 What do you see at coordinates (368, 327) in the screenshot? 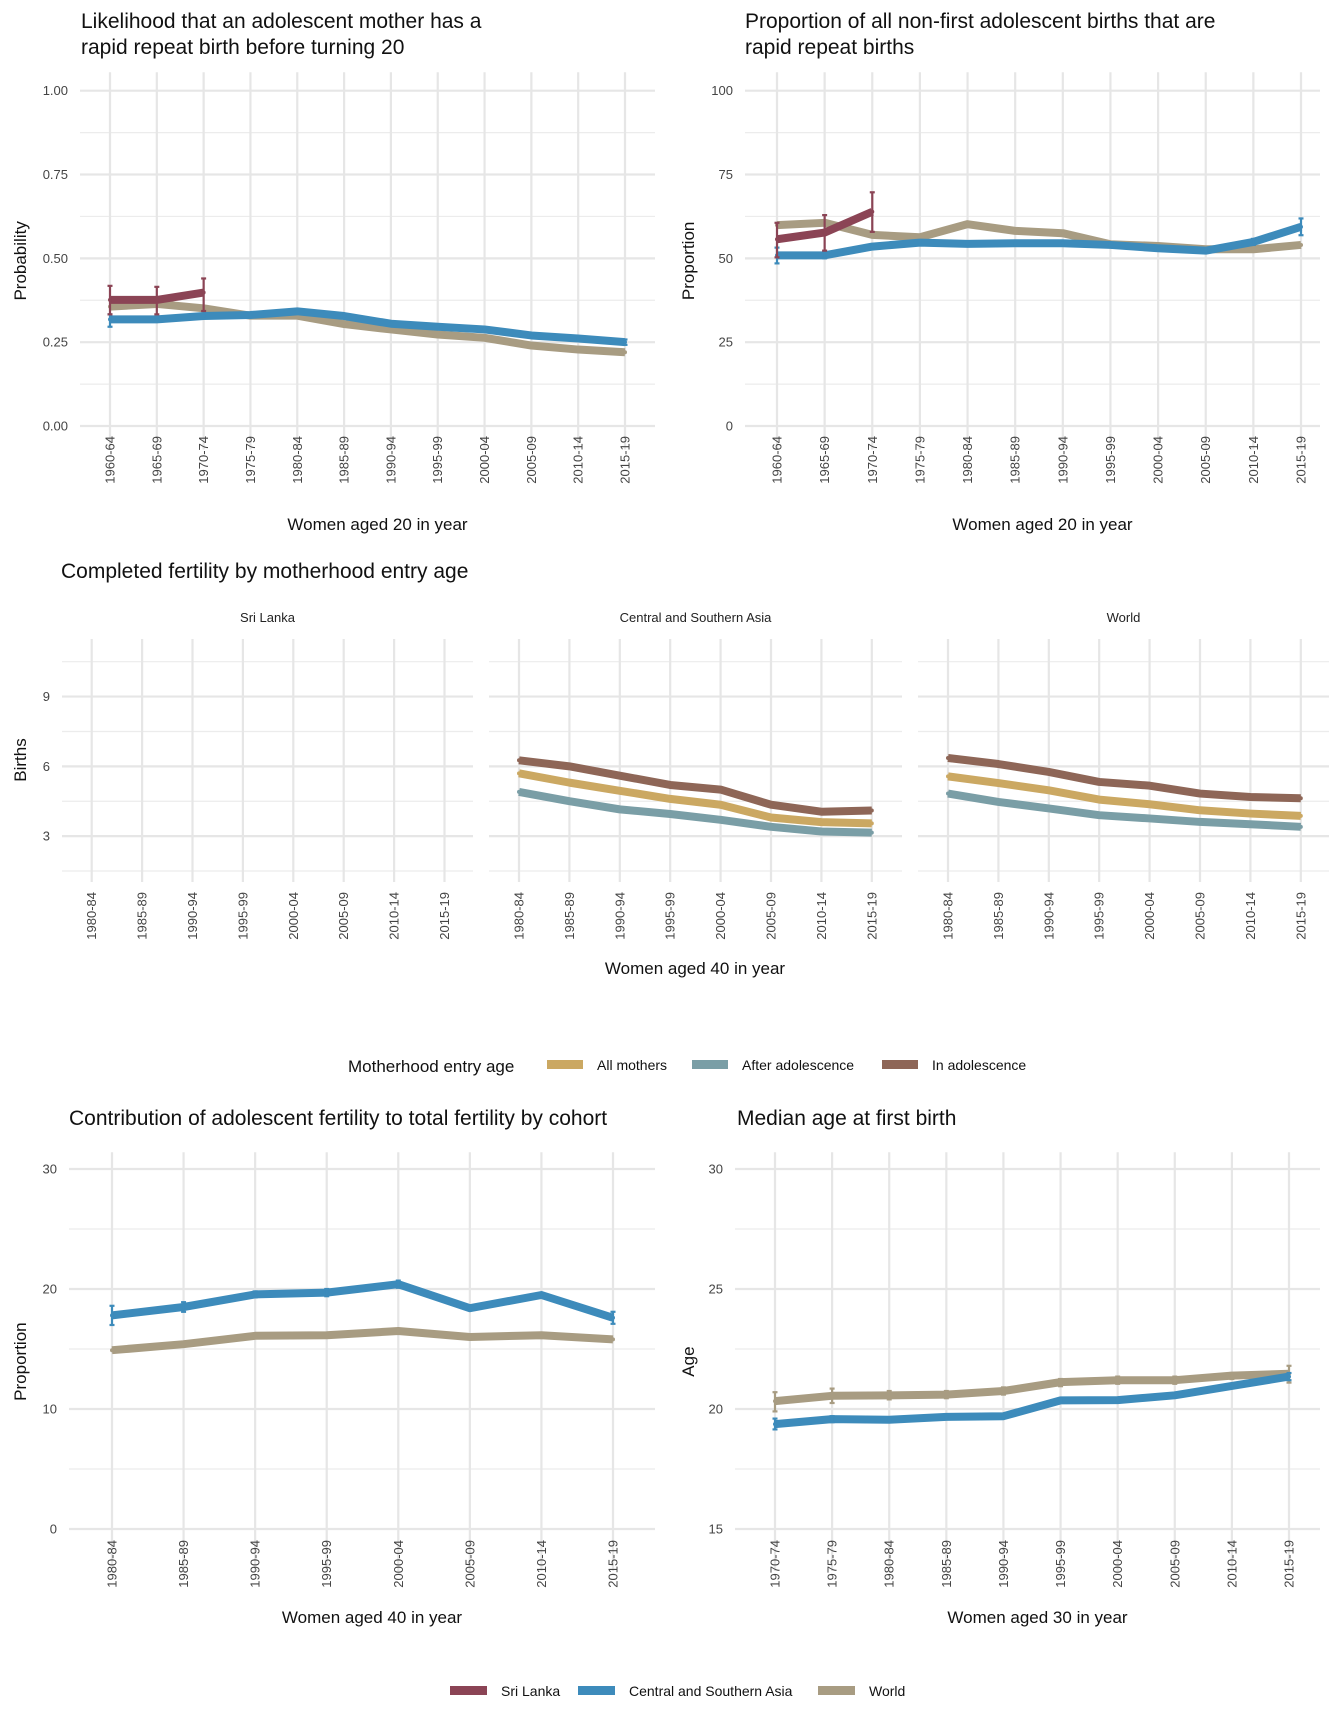
I see `series-line-central-and-southern-asia` at bounding box center [368, 327].